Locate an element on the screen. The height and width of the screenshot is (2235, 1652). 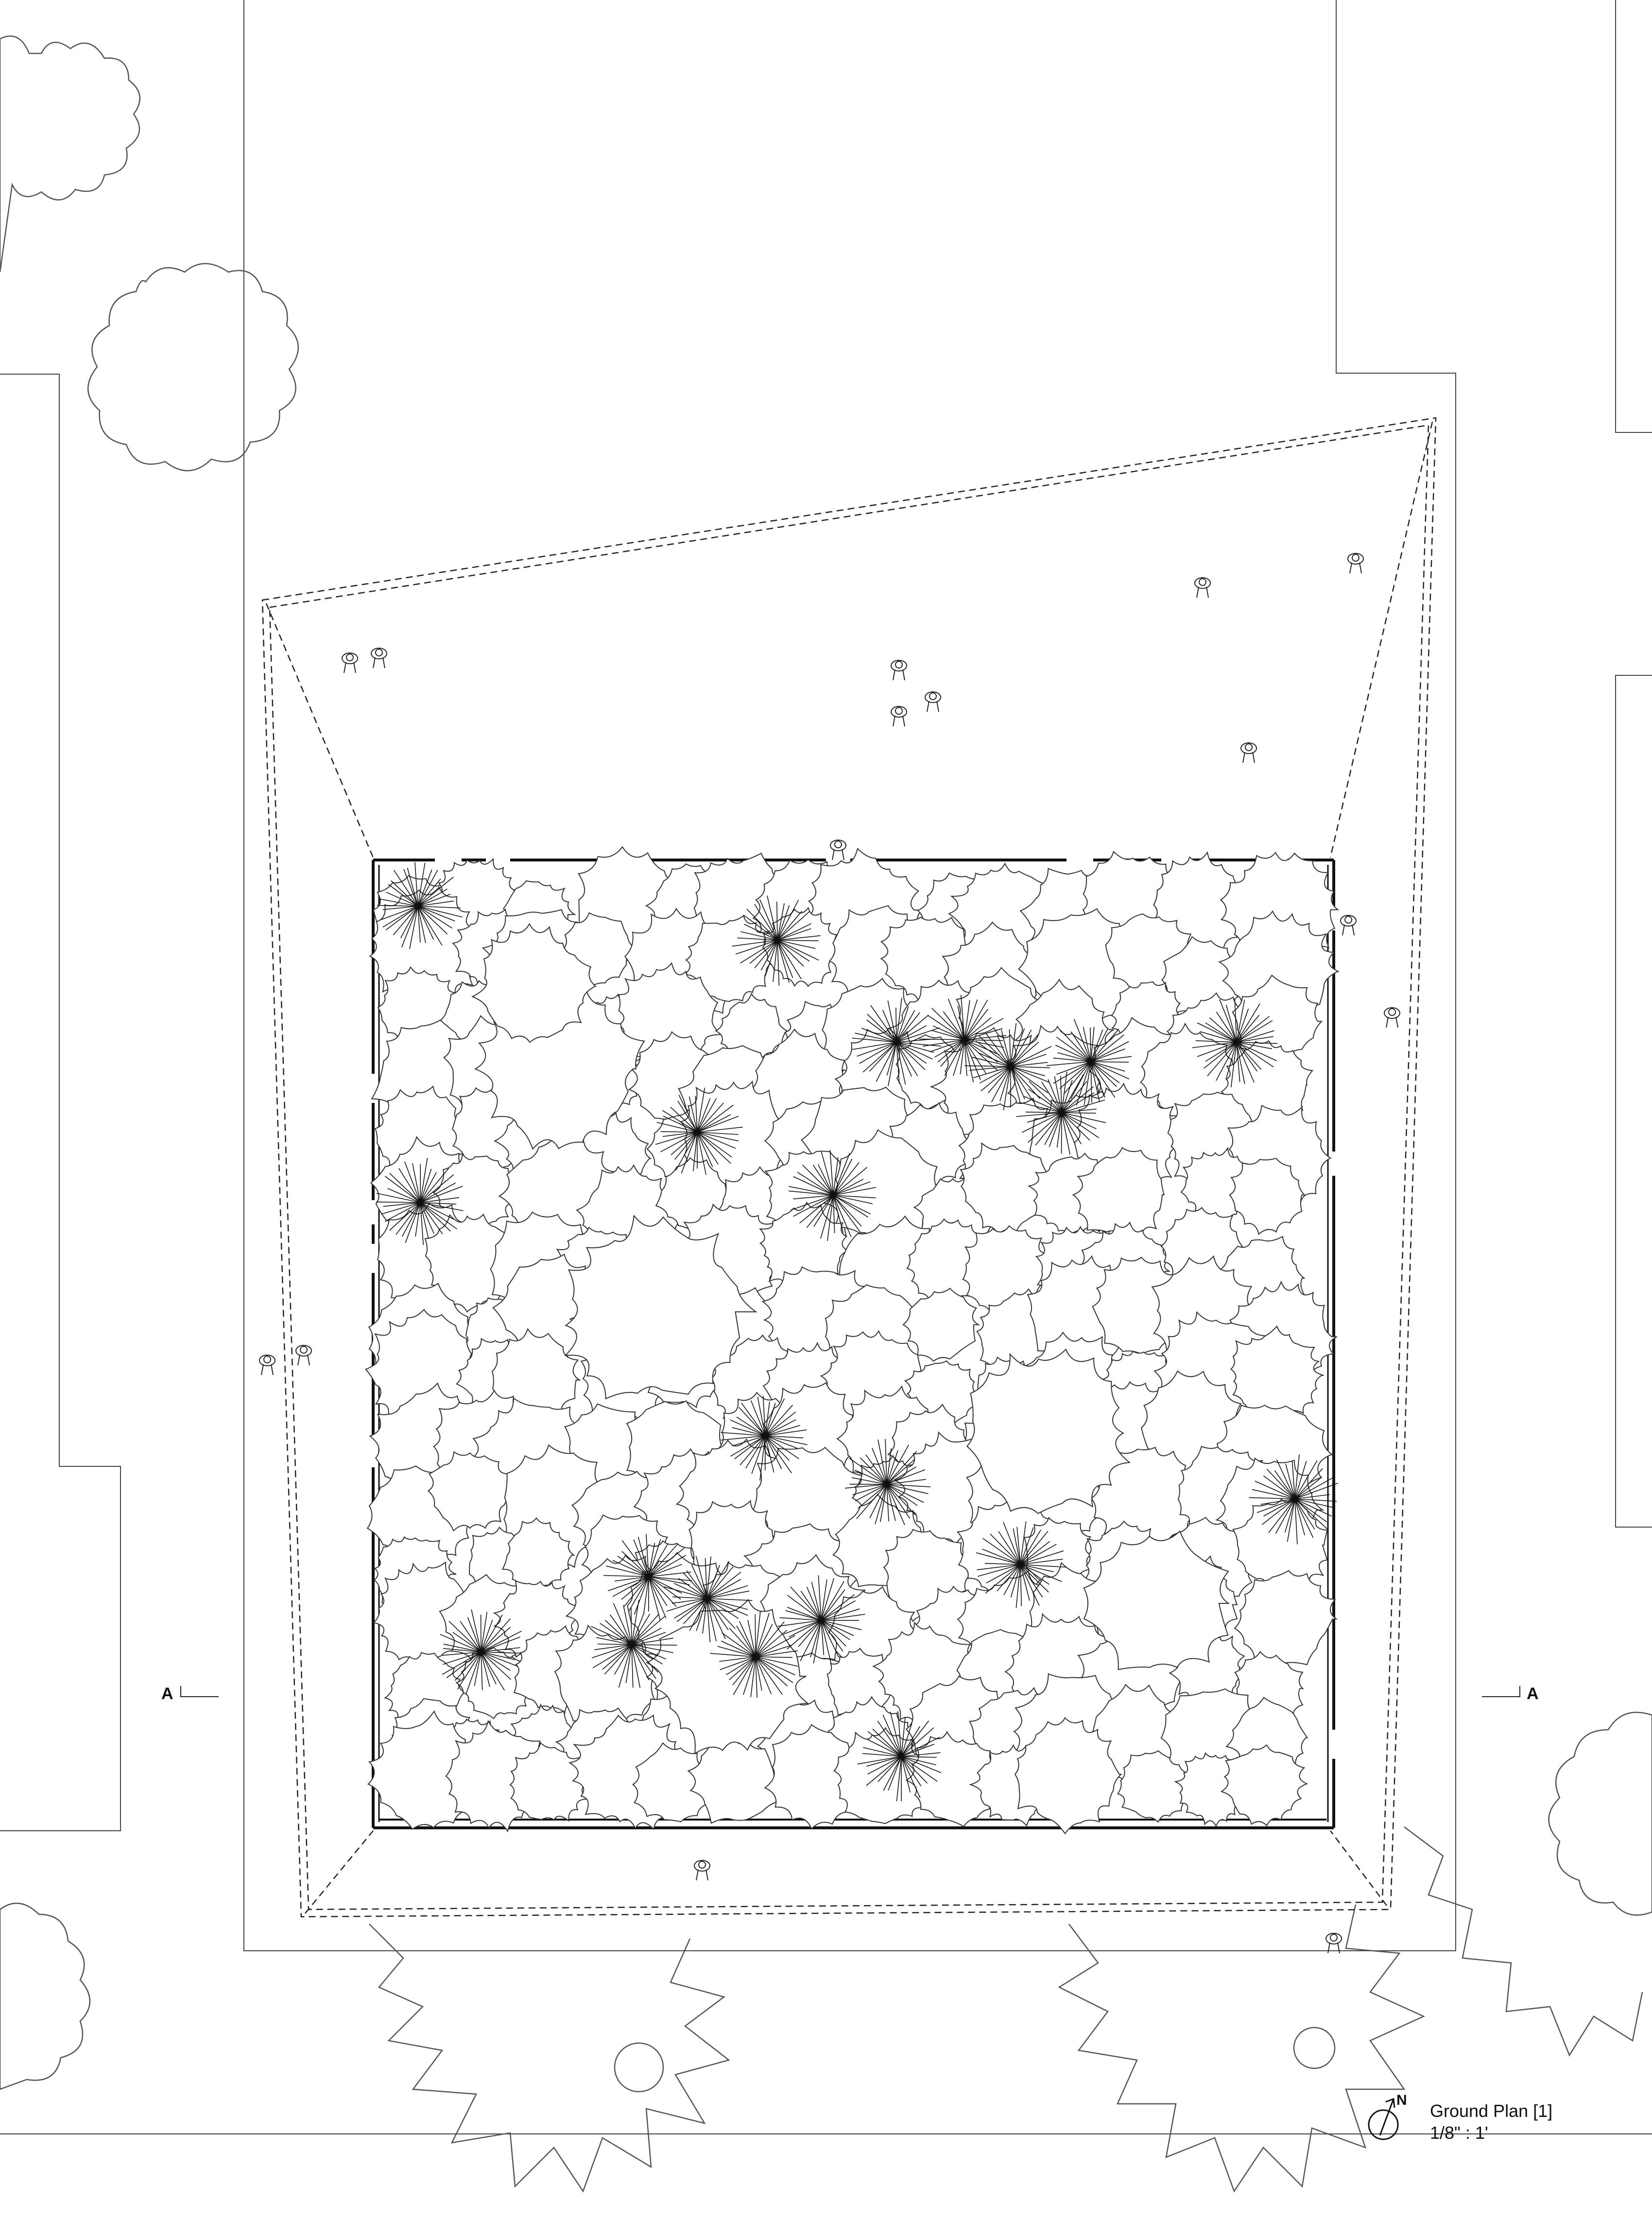
roof-ridge-bottom-left is located at coordinates (340, 1872).